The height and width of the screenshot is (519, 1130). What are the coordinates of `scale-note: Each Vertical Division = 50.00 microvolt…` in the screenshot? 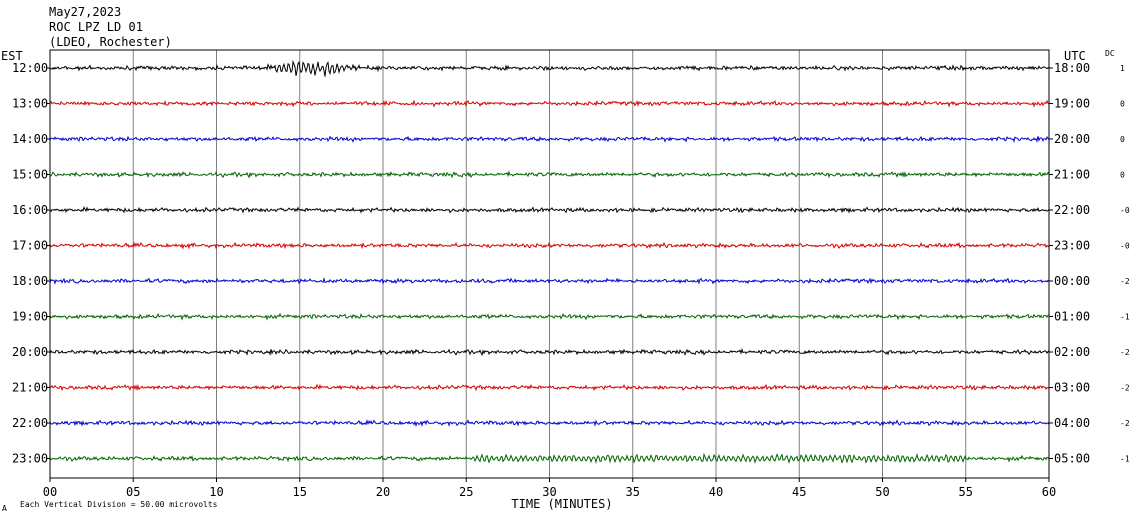 It's located at (119, 504).